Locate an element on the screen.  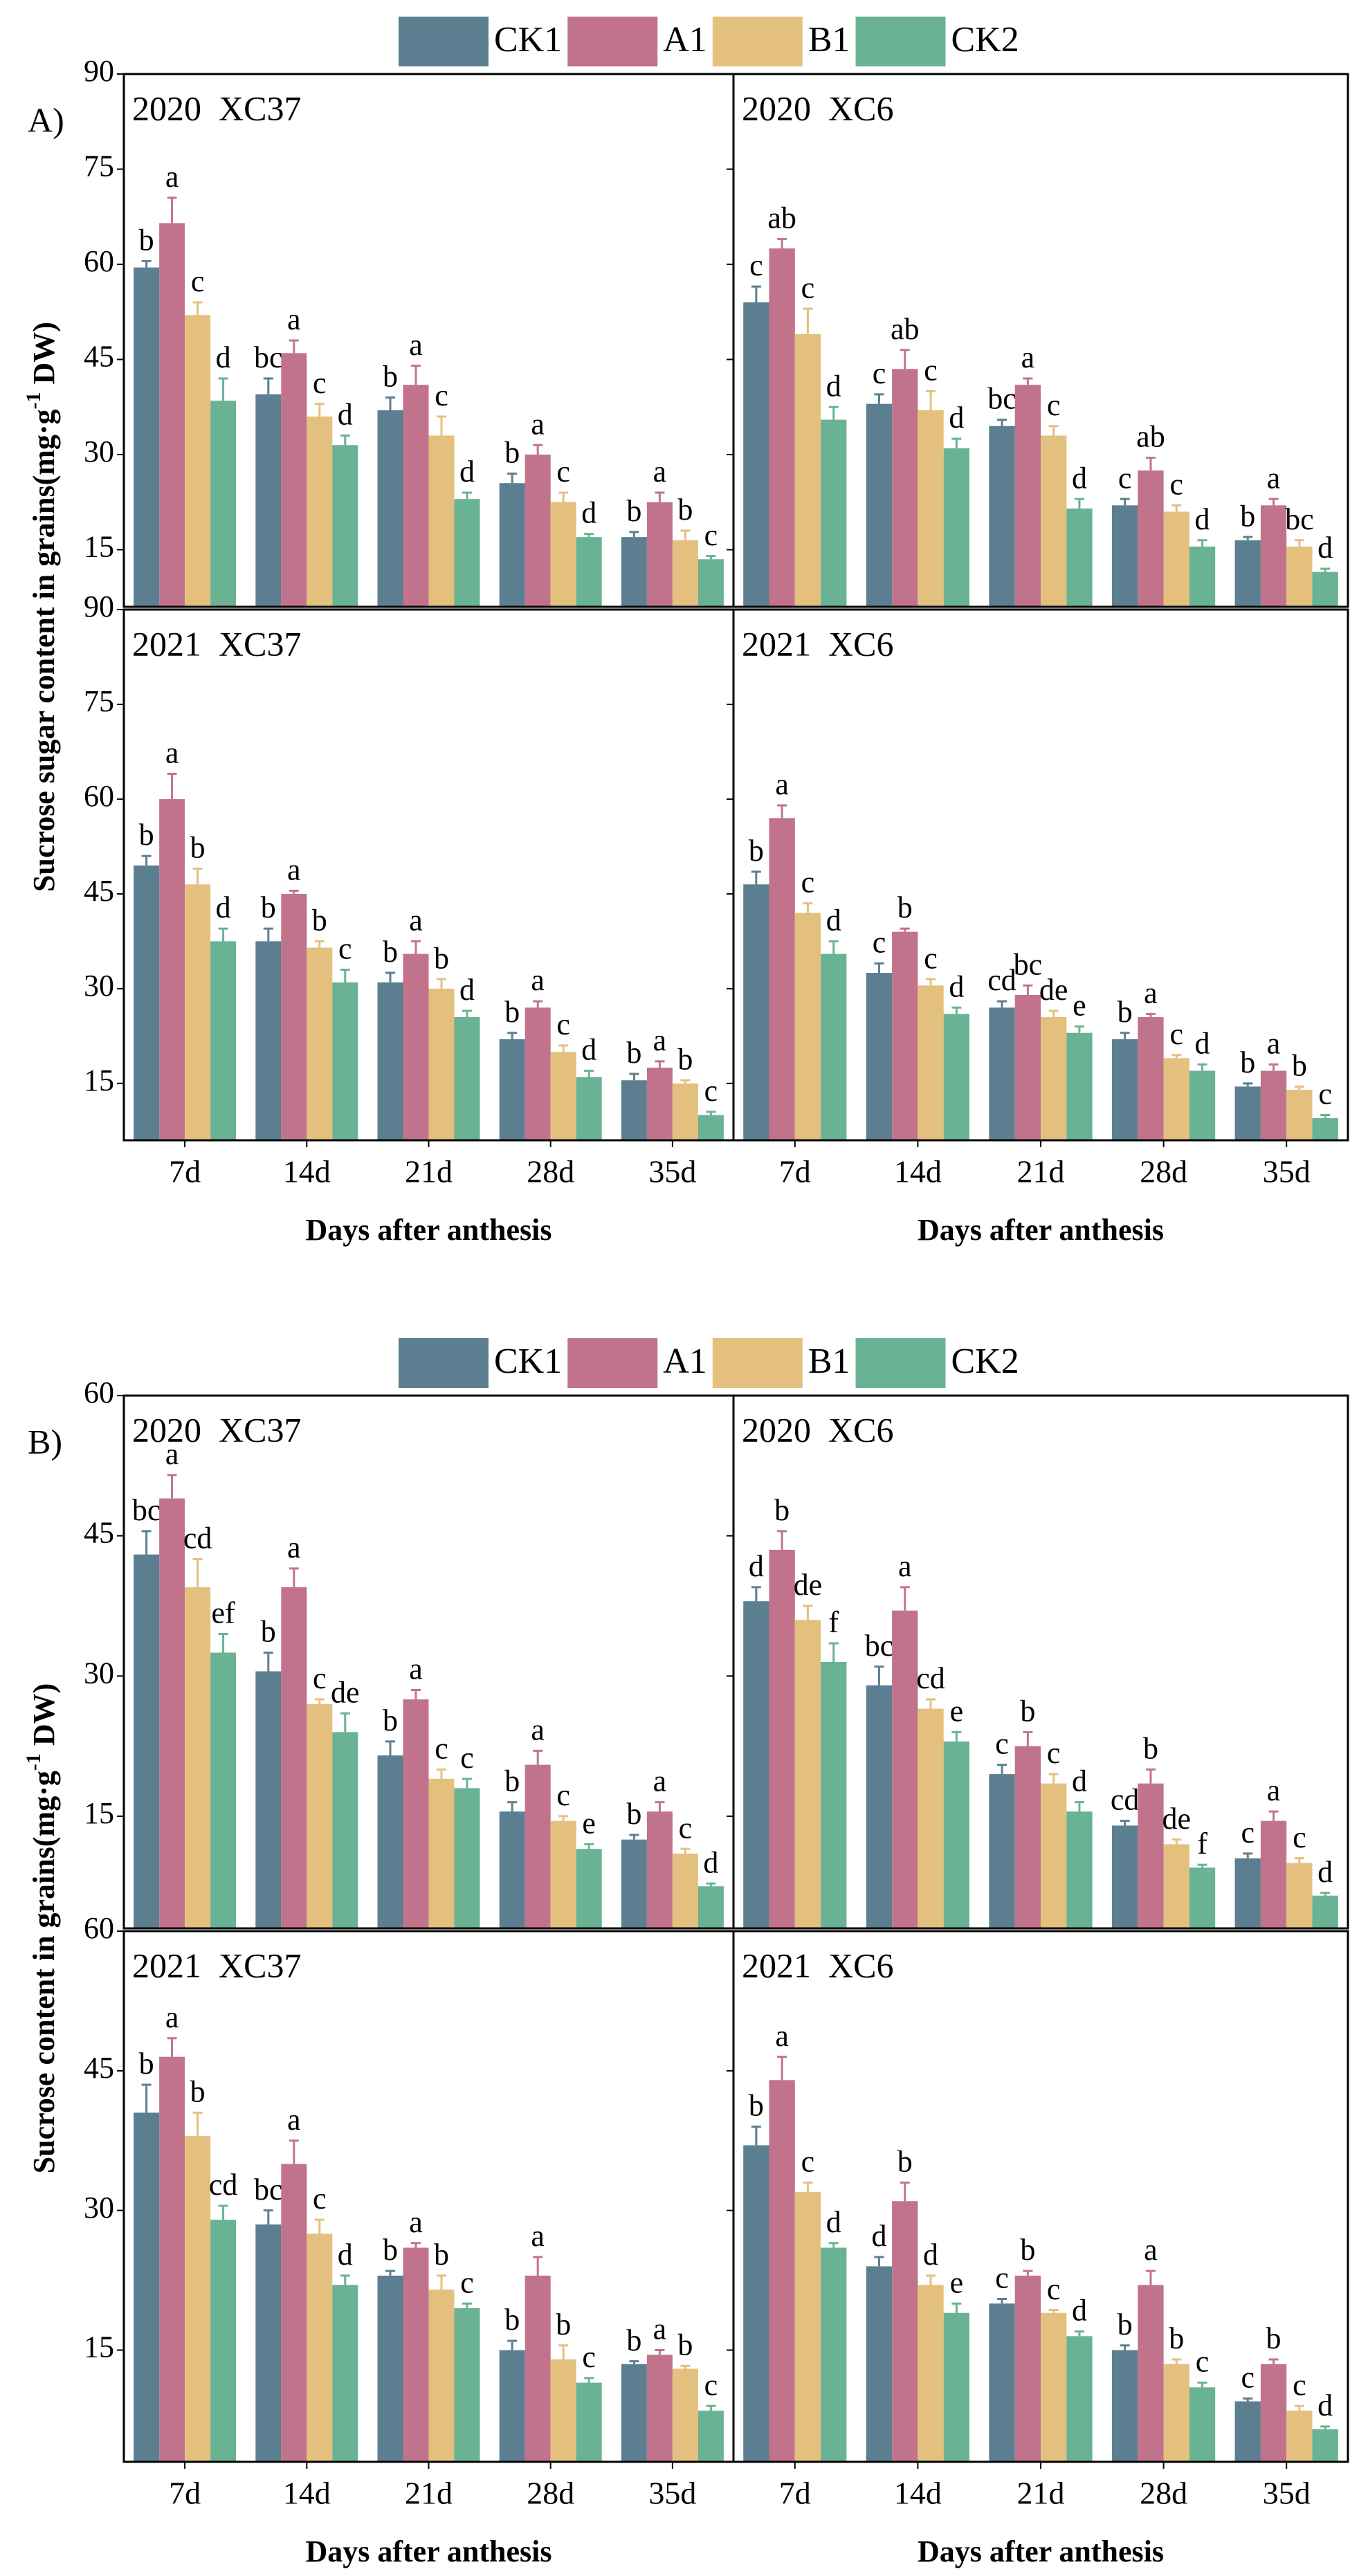
x-tick-label: 14d is located at coordinates (918, 2494).